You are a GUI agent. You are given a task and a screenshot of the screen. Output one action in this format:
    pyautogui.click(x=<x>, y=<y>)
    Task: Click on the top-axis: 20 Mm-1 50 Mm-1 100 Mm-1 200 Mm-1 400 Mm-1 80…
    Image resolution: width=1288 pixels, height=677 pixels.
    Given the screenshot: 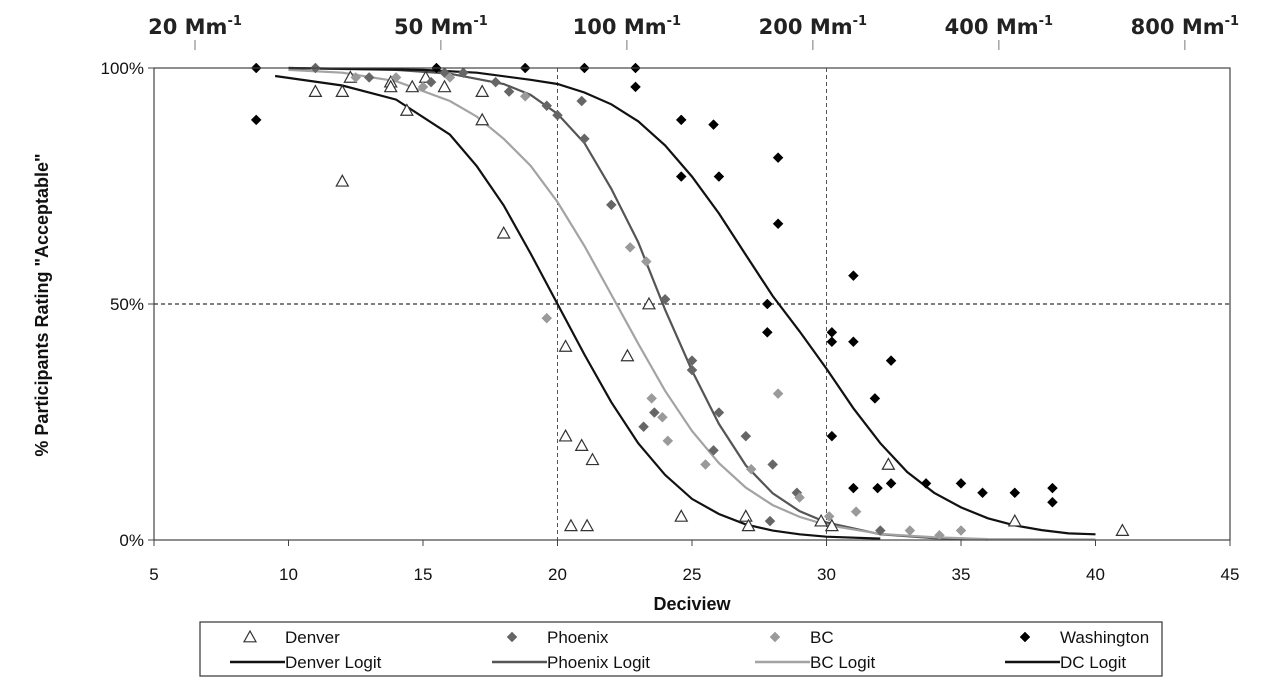 What is the action you would take?
    pyautogui.click(x=693, y=32)
    